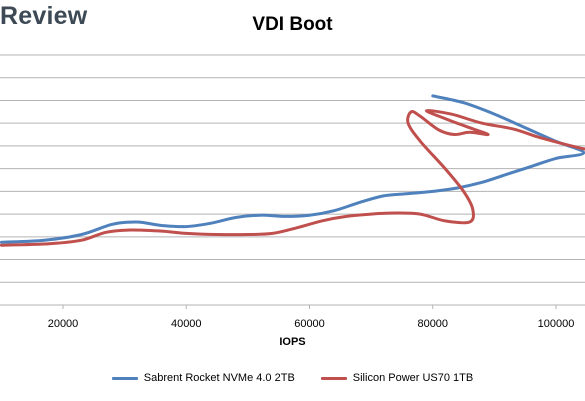  What do you see at coordinates (292, 342) in the screenshot?
I see `x-axis-label: IOPS` at bounding box center [292, 342].